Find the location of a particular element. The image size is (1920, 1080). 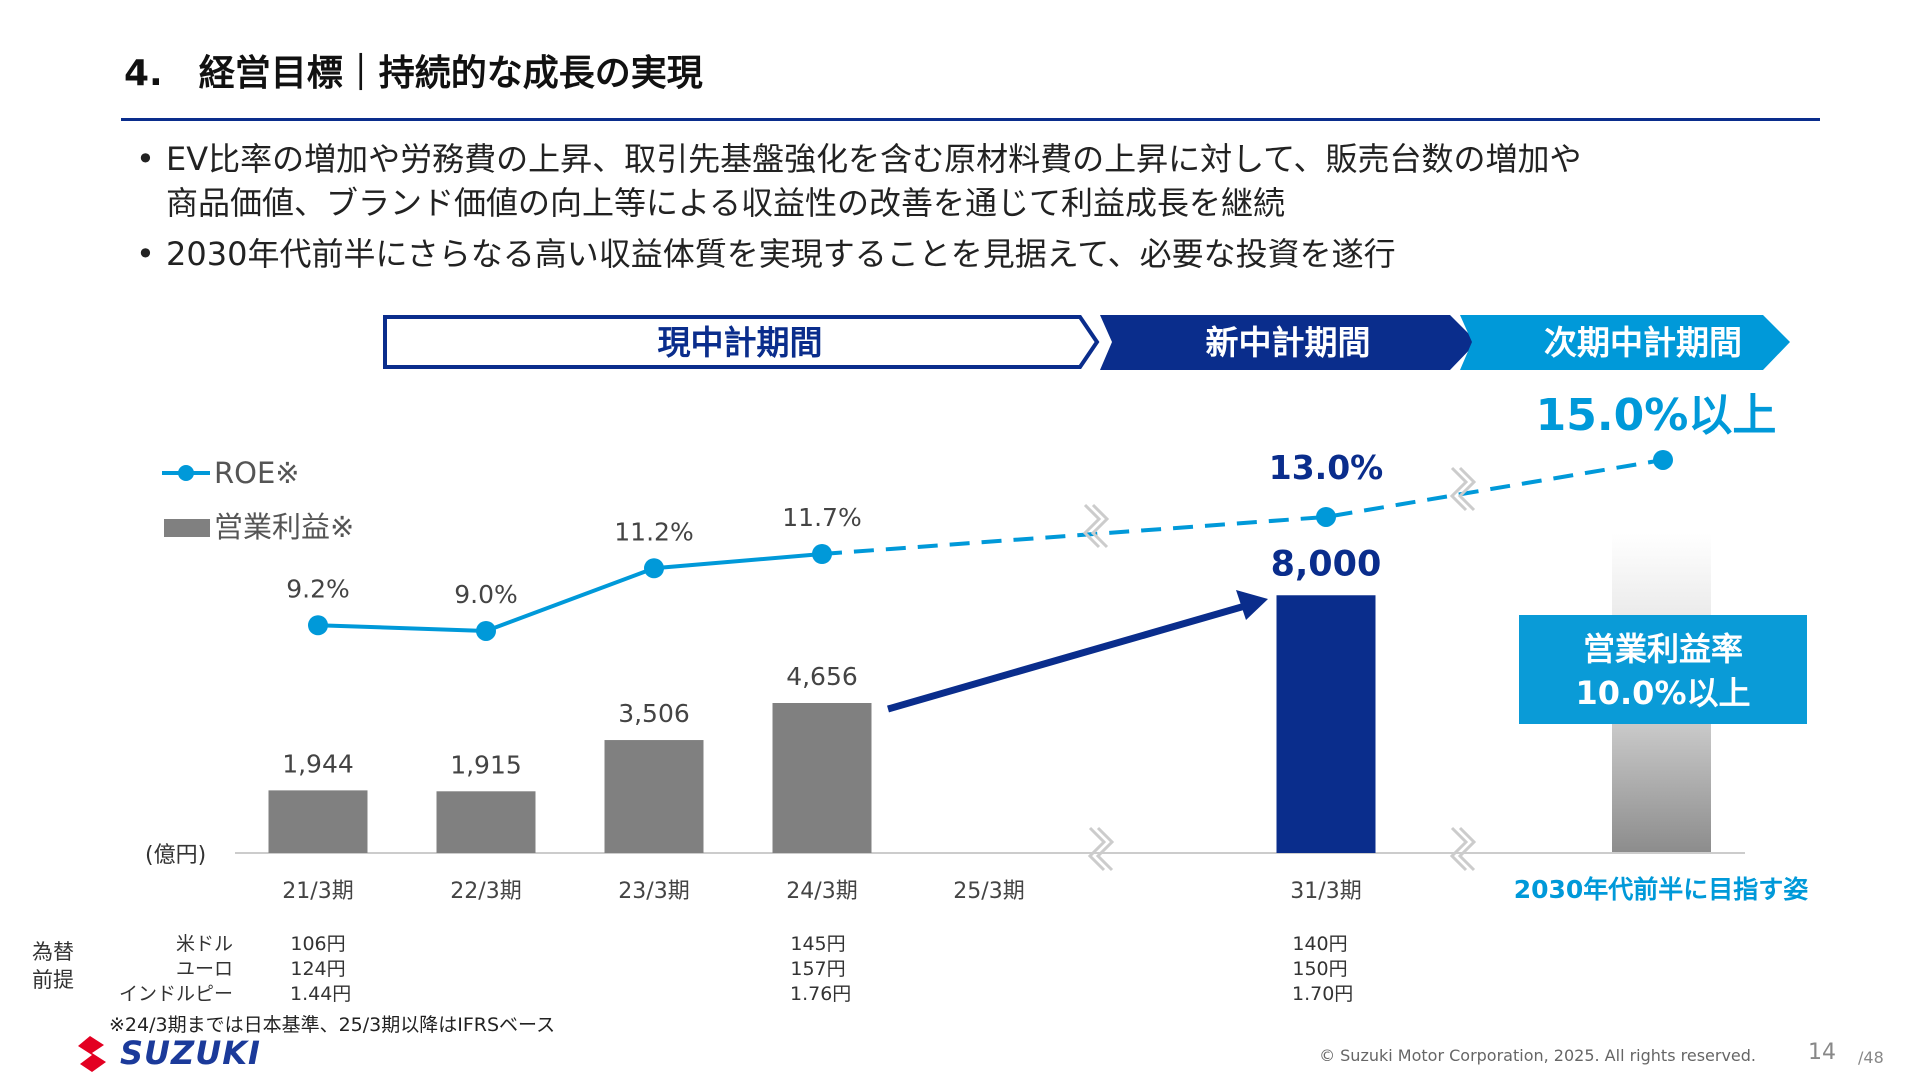

period-new-banner is located at coordinates (1288, 342).